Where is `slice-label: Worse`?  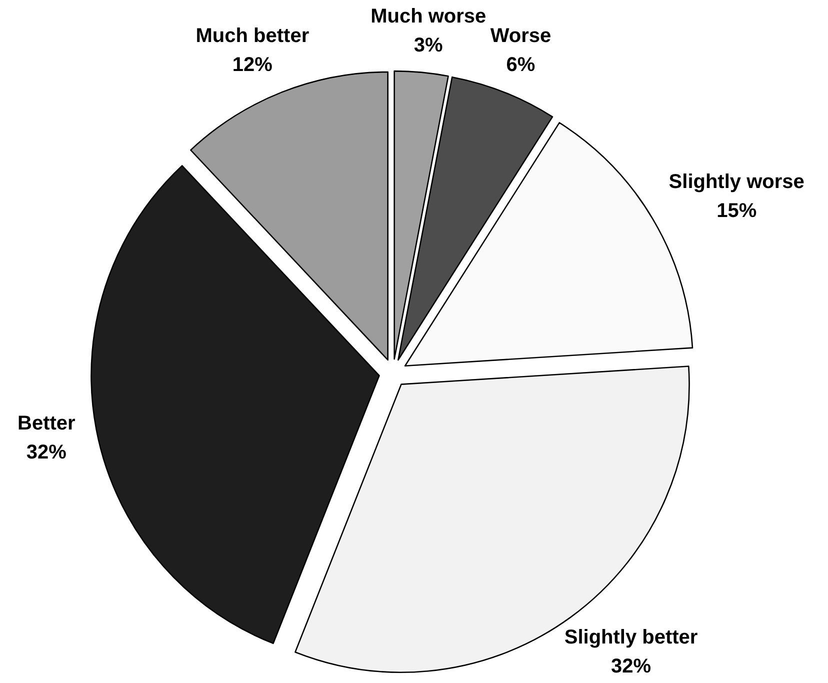
slice-label: Worse is located at coordinates (521, 35).